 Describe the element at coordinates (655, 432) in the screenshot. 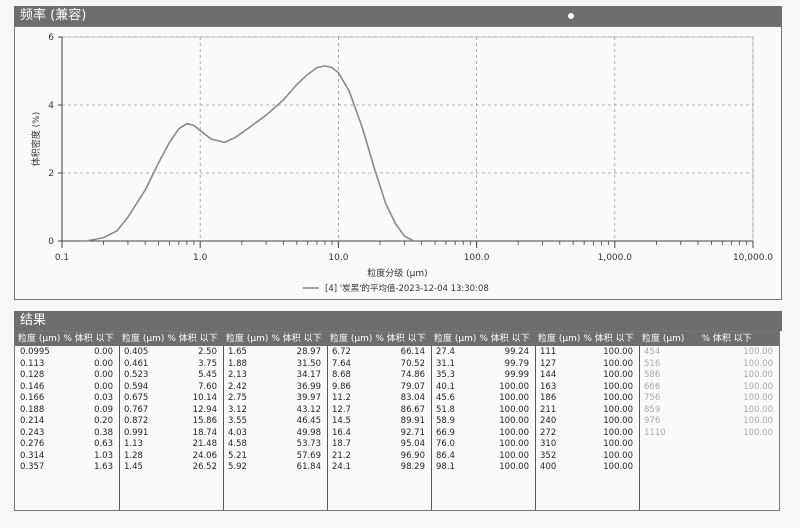

I see `size-cell: 1110` at that location.